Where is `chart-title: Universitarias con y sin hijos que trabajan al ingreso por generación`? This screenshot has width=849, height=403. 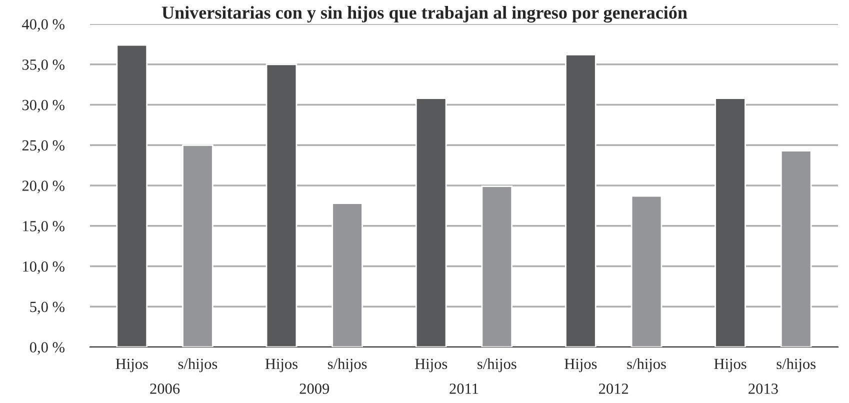
chart-title: Universitarias con y sin hijos que trabajan al ingreso por generación is located at coordinates (425, 14).